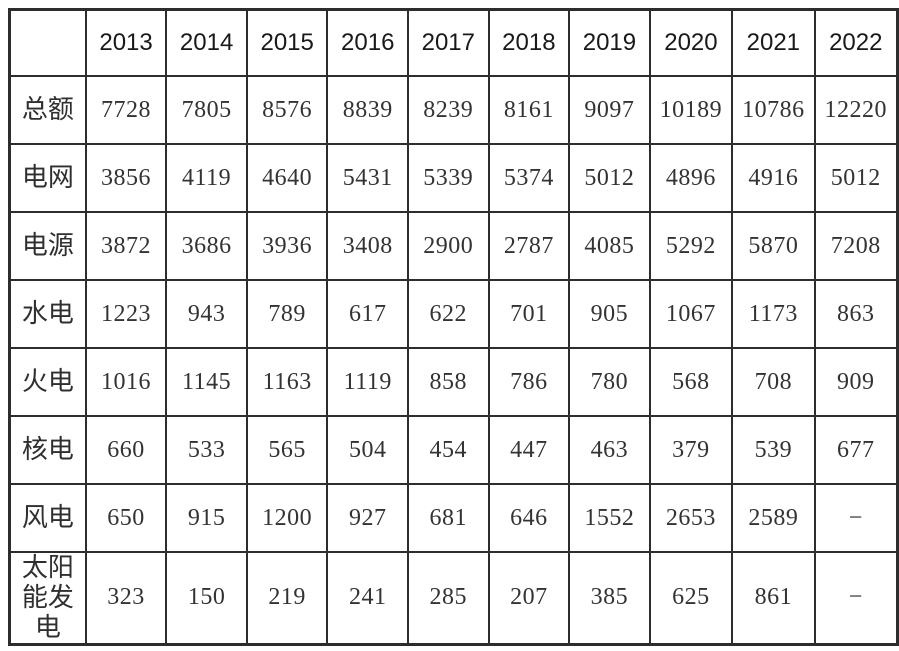 The image size is (899, 651). What do you see at coordinates (126, 42) in the screenshot?
I see `year-column-header: 2013` at bounding box center [126, 42].